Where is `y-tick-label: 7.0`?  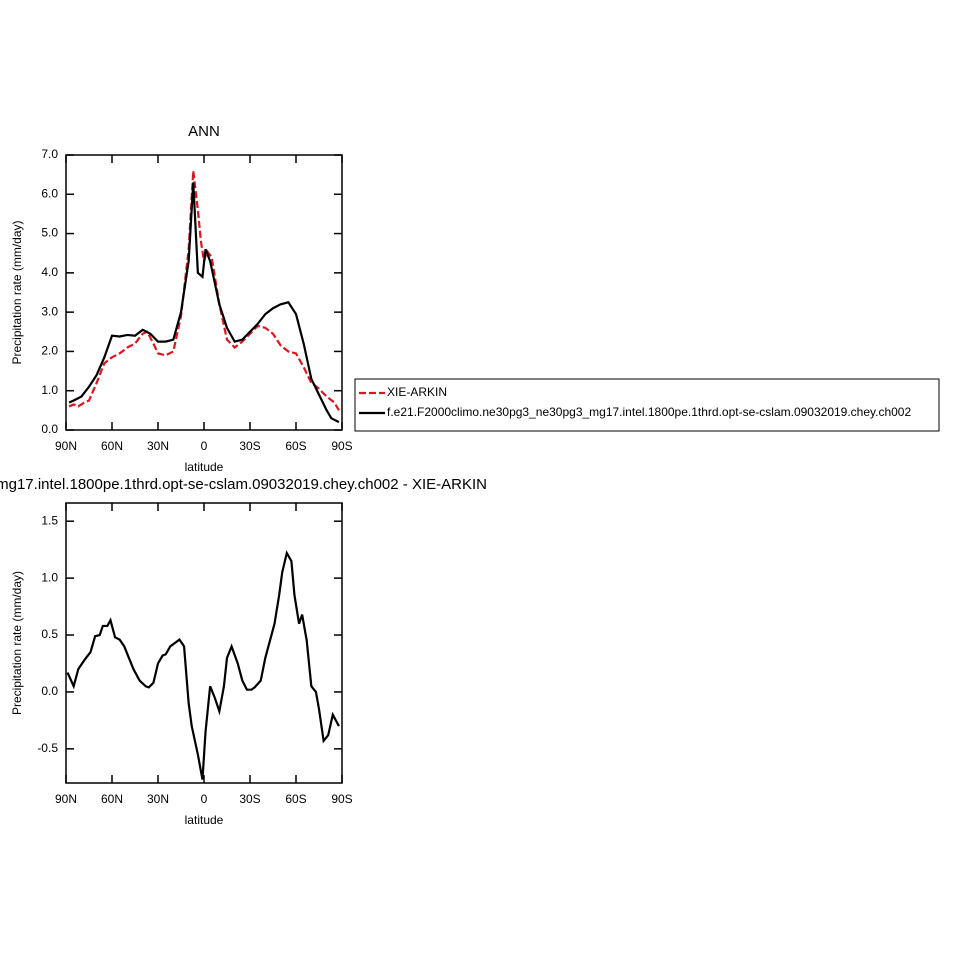
y-tick-label: 7.0 is located at coordinates (49, 154).